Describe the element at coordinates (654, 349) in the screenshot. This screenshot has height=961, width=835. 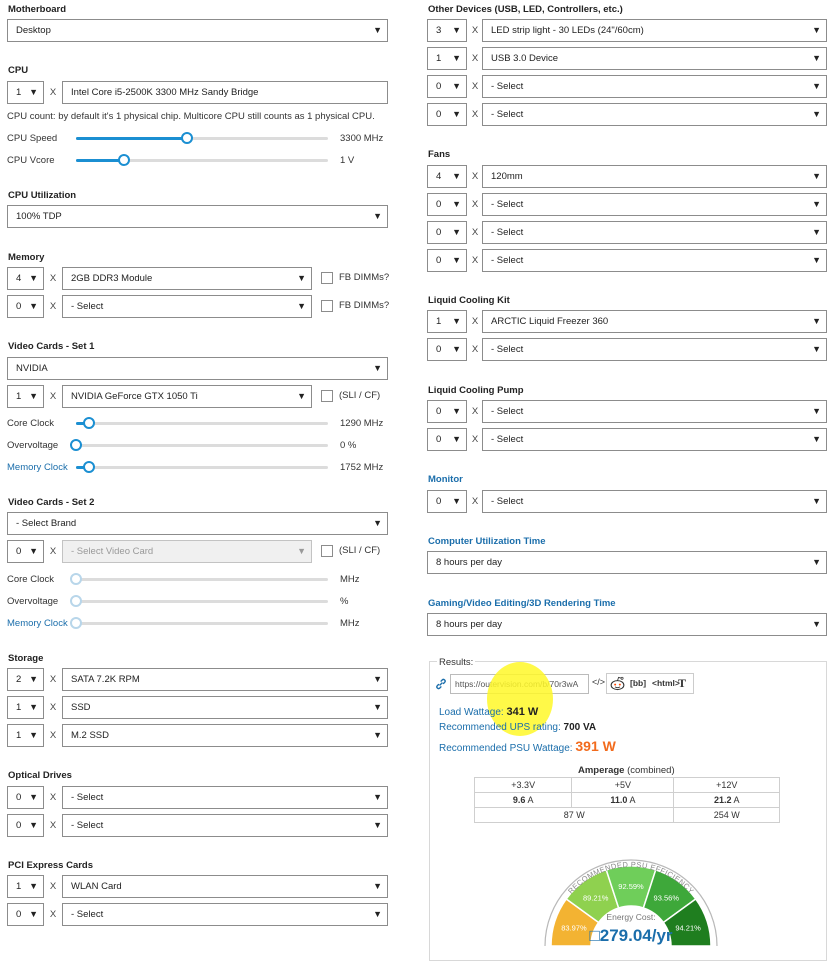
I see `liquid-kit-select: - Select ▼` at that location.